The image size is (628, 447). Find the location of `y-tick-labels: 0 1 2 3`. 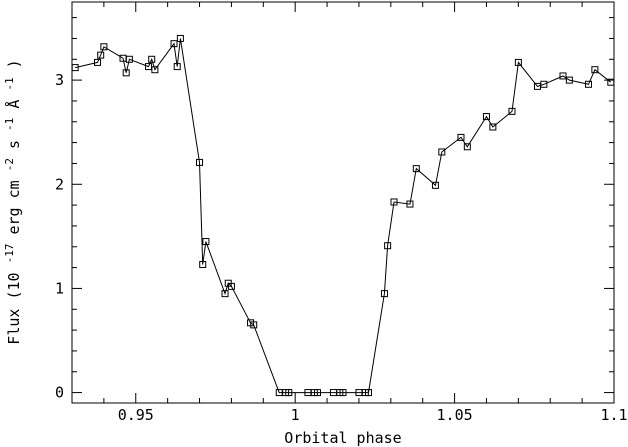

y-tick-labels: 0 1 2 3 is located at coordinates (59, 236).